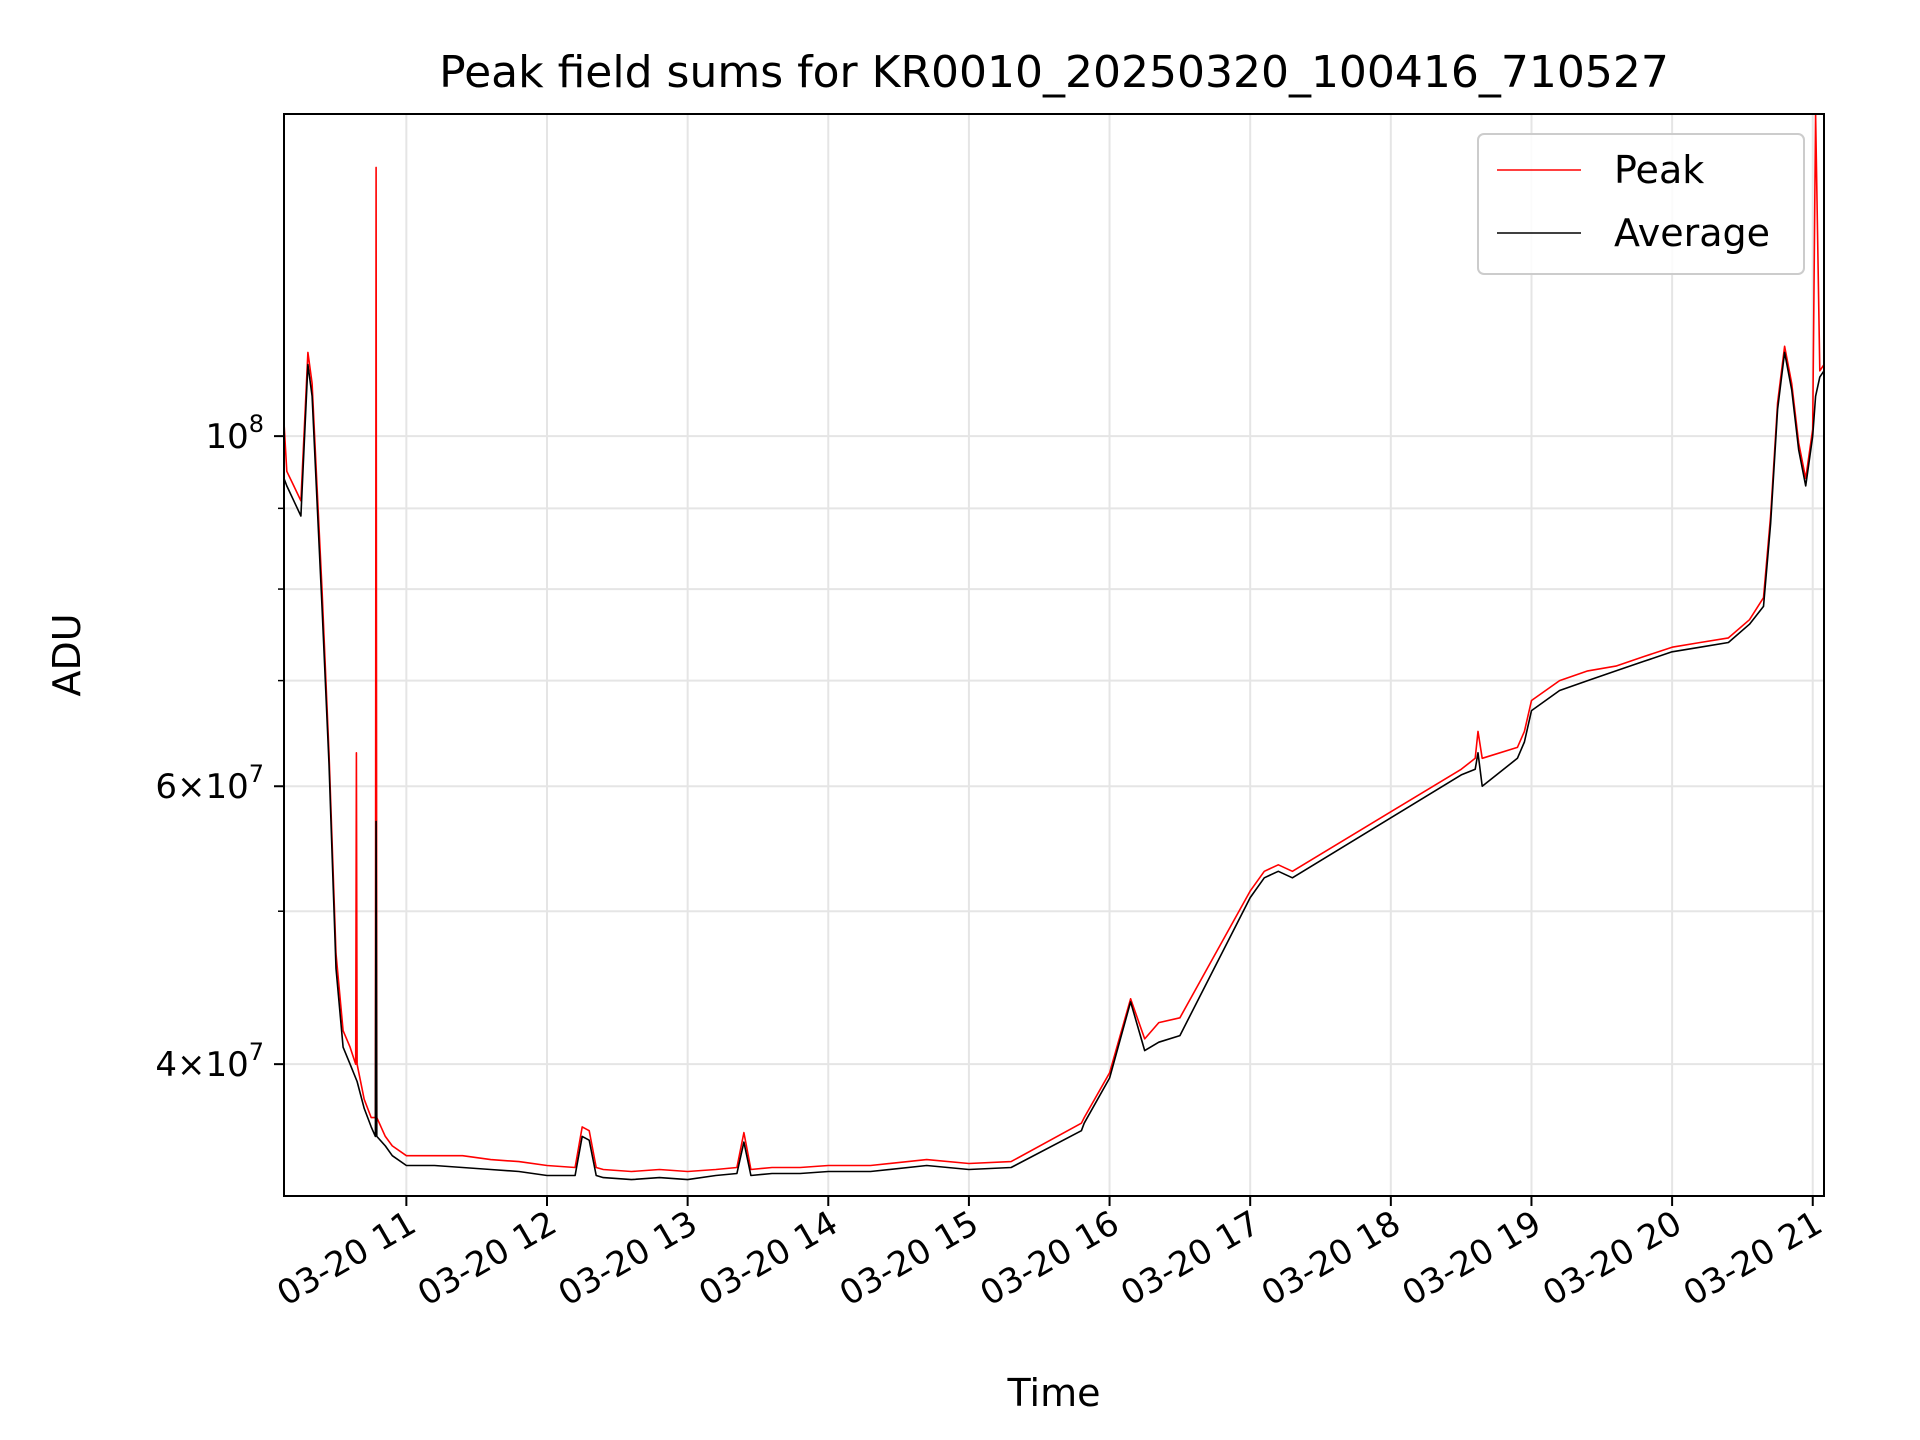 Image resolution: width=1920 pixels, height=1440 pixels. Describe the element at coordinates (1753, 1258) in the screenshot. I see `x-tick-label: 03-20 21` at that location.